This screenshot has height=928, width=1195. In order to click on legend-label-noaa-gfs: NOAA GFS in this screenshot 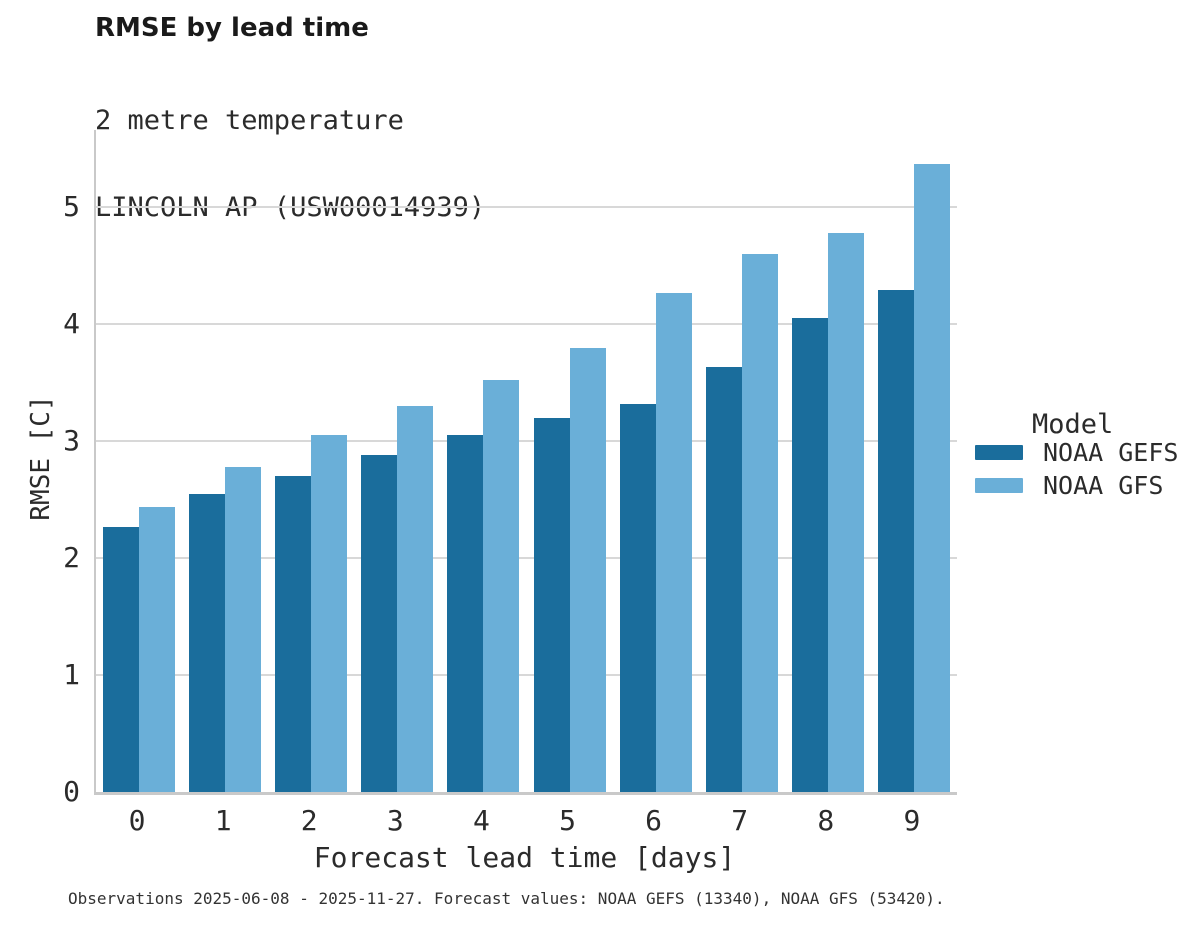, I will do `click(1103, 485)`.